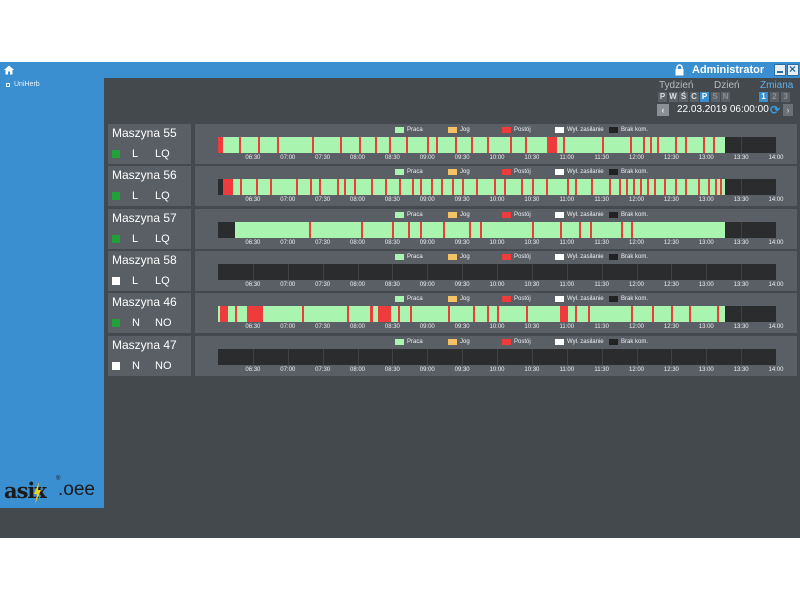  What do you see at coordinates (288, 200) in the screenshot?
I see `time-tick-label: 07:00` at bounding box center [288, 200].